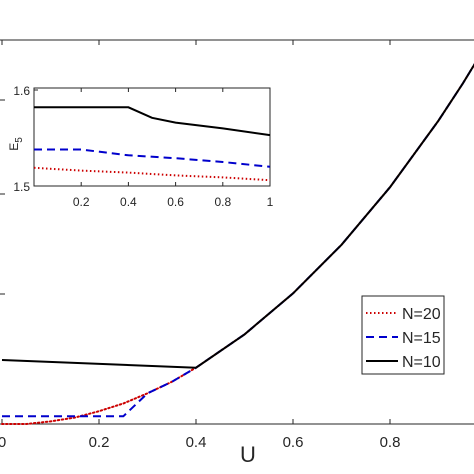 Image resolution: width=474 pixels, height=474 pixels. Describe the element at coordinates (390, 442) in the screenshot. I see `main-x-tick-label: 0.8` at that location.